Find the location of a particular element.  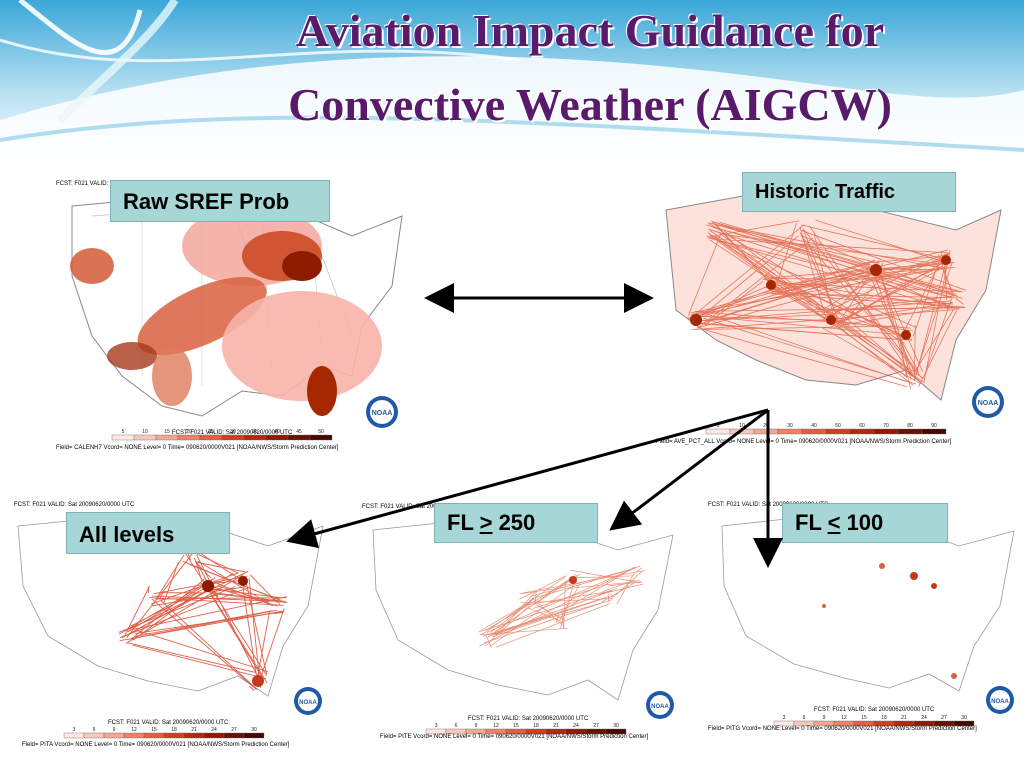

scale-tick-label: 35 is located at coordinates (255, 432).